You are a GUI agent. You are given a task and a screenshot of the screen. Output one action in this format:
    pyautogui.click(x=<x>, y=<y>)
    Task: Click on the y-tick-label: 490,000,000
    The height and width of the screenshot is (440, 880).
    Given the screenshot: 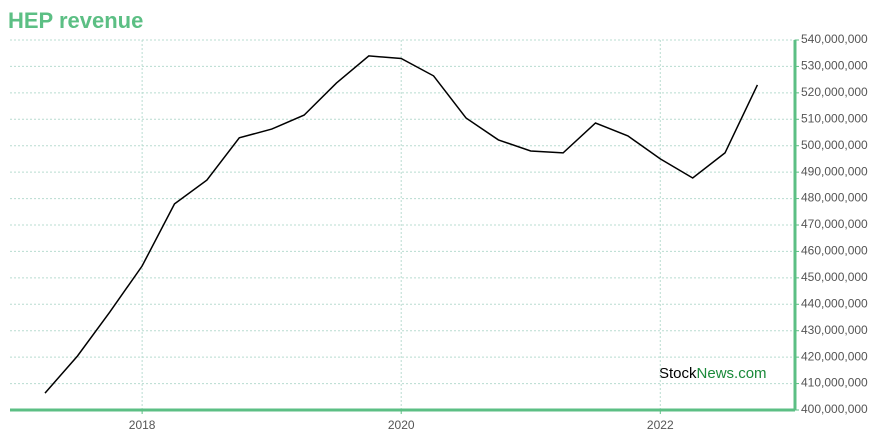 What is the action you would take?
    pyautogui.click(x=834, y=171)
    